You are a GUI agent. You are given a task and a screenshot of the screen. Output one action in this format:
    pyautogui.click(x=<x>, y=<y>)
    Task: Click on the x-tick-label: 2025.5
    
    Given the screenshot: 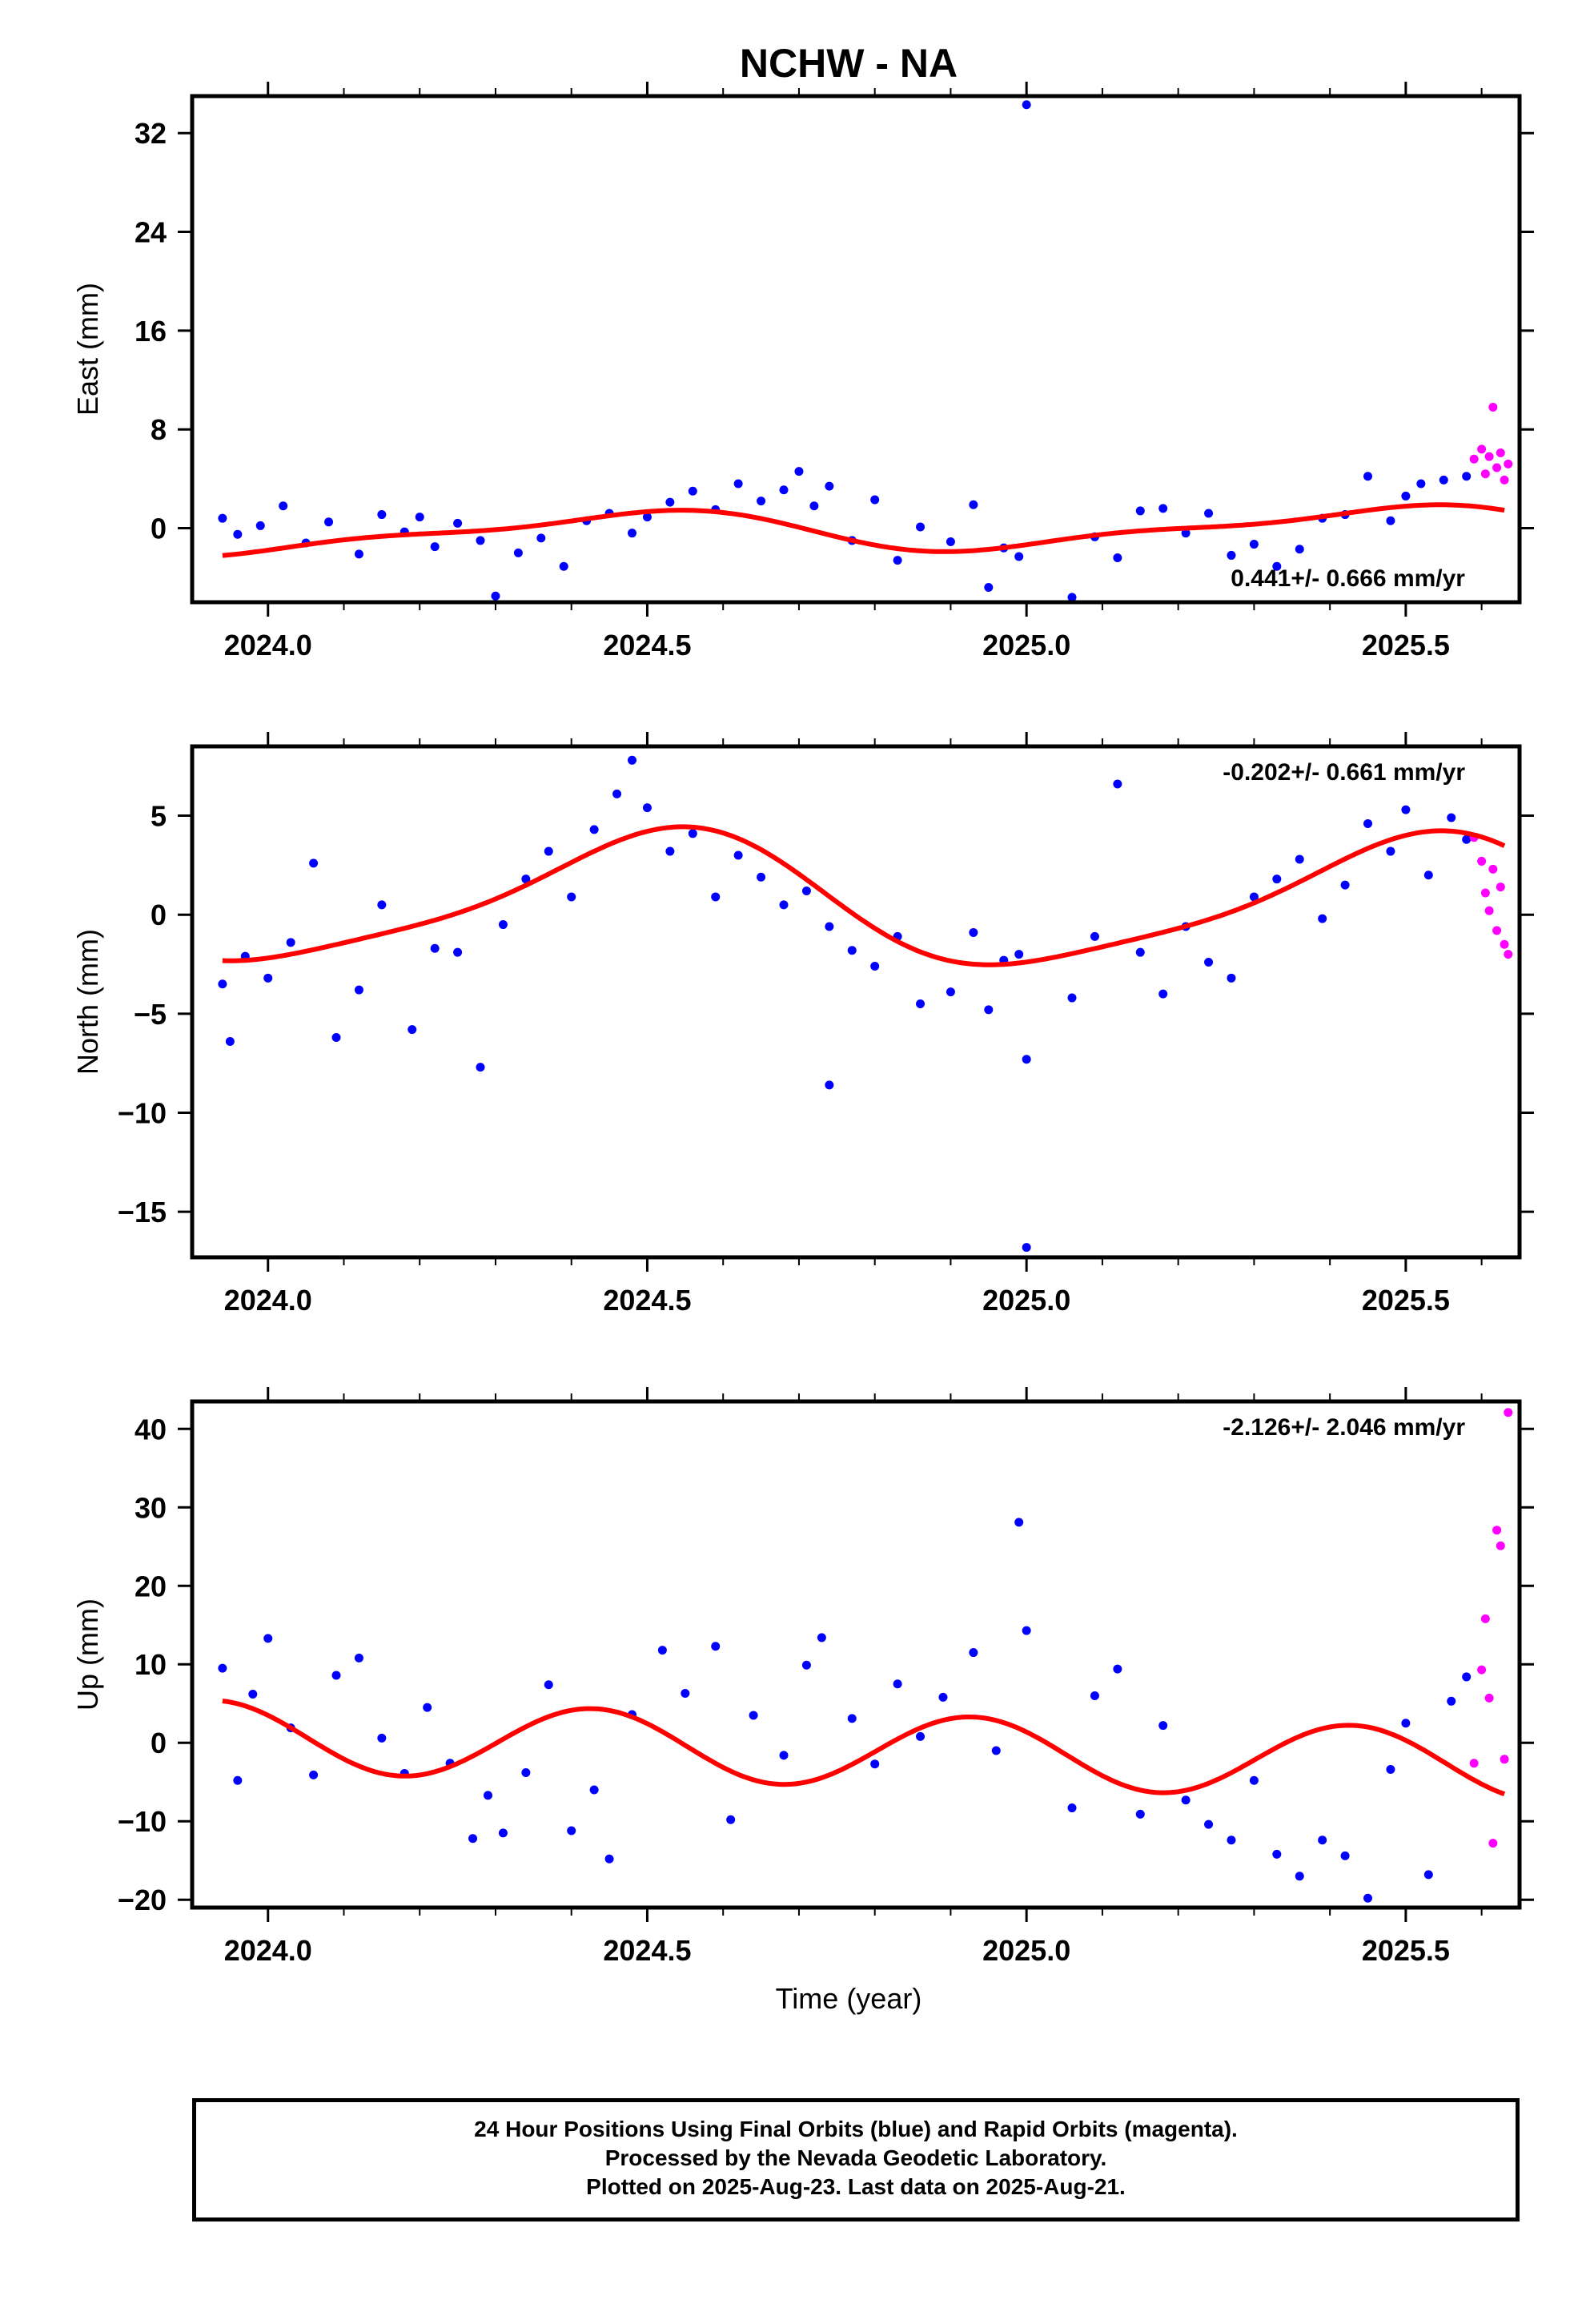 What is the action you would take?
    pyautogui.click(x=1406, y=1300)
    